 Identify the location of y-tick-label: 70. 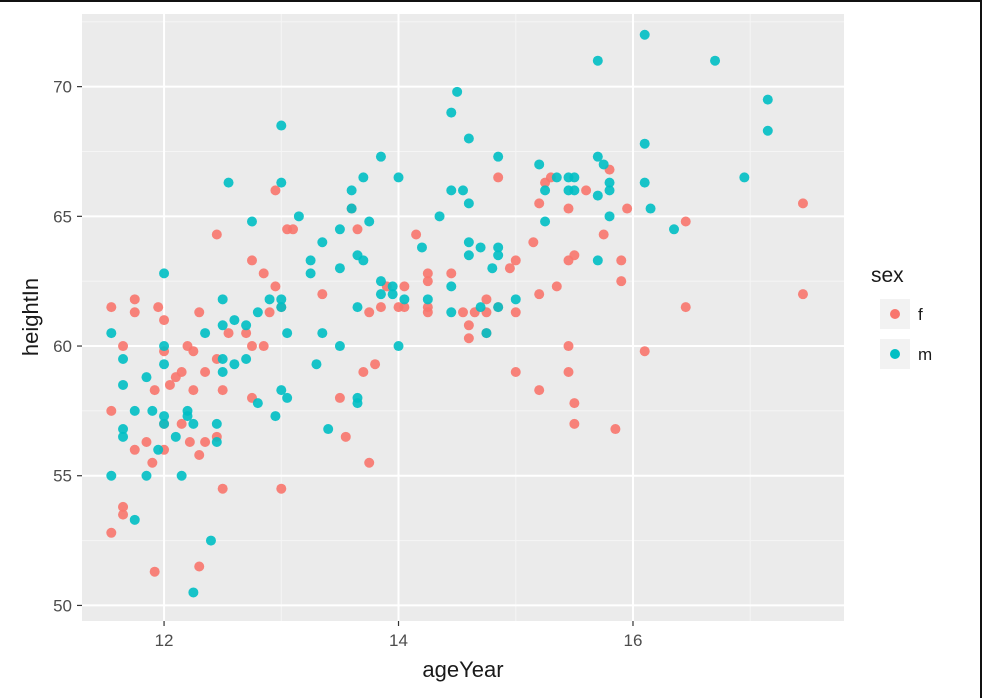
(62, 87).